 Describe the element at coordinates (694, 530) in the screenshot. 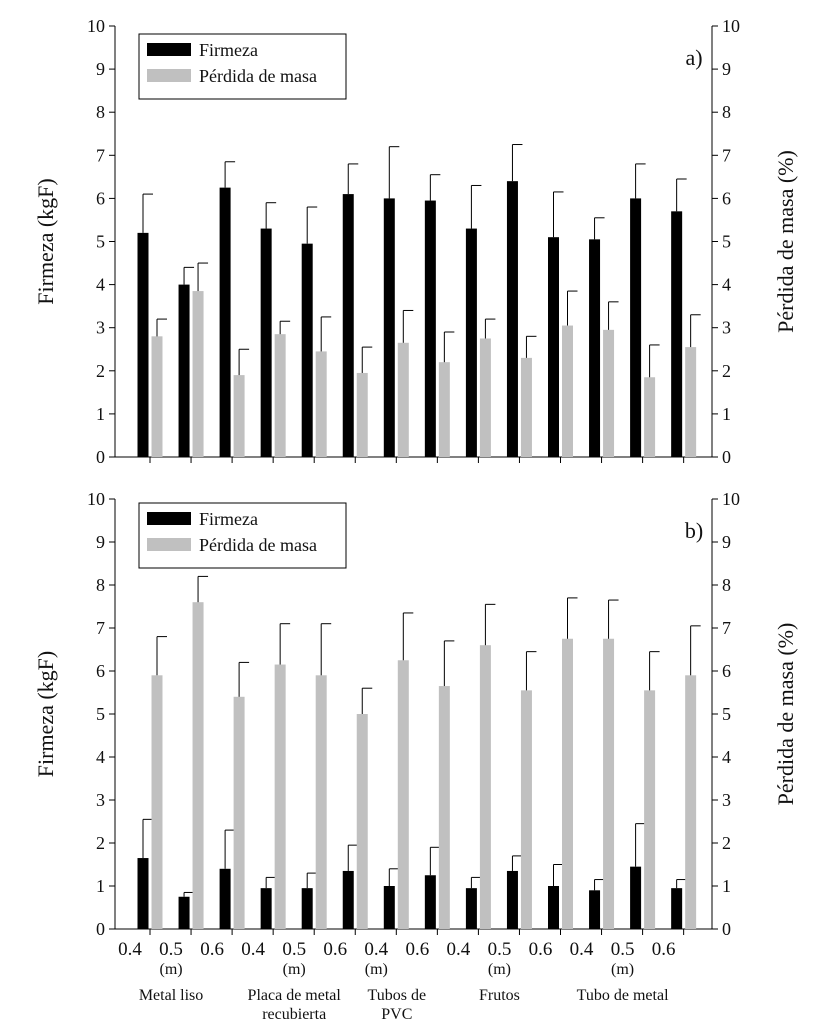

I see `panel-label: b)` at that location.